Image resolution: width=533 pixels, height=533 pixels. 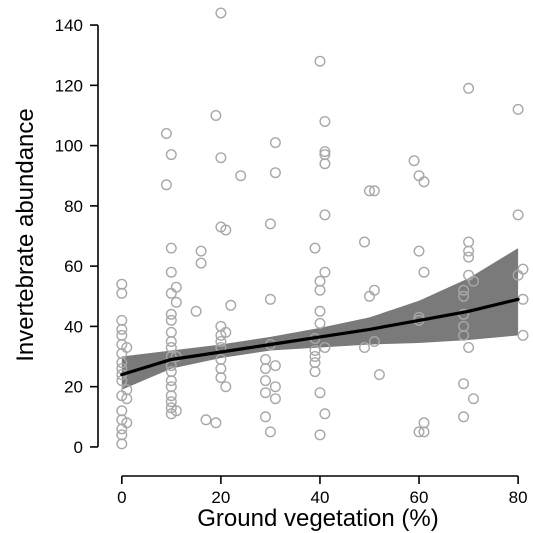 I want to click on fit-line-layer, so click(x=320, y=337).